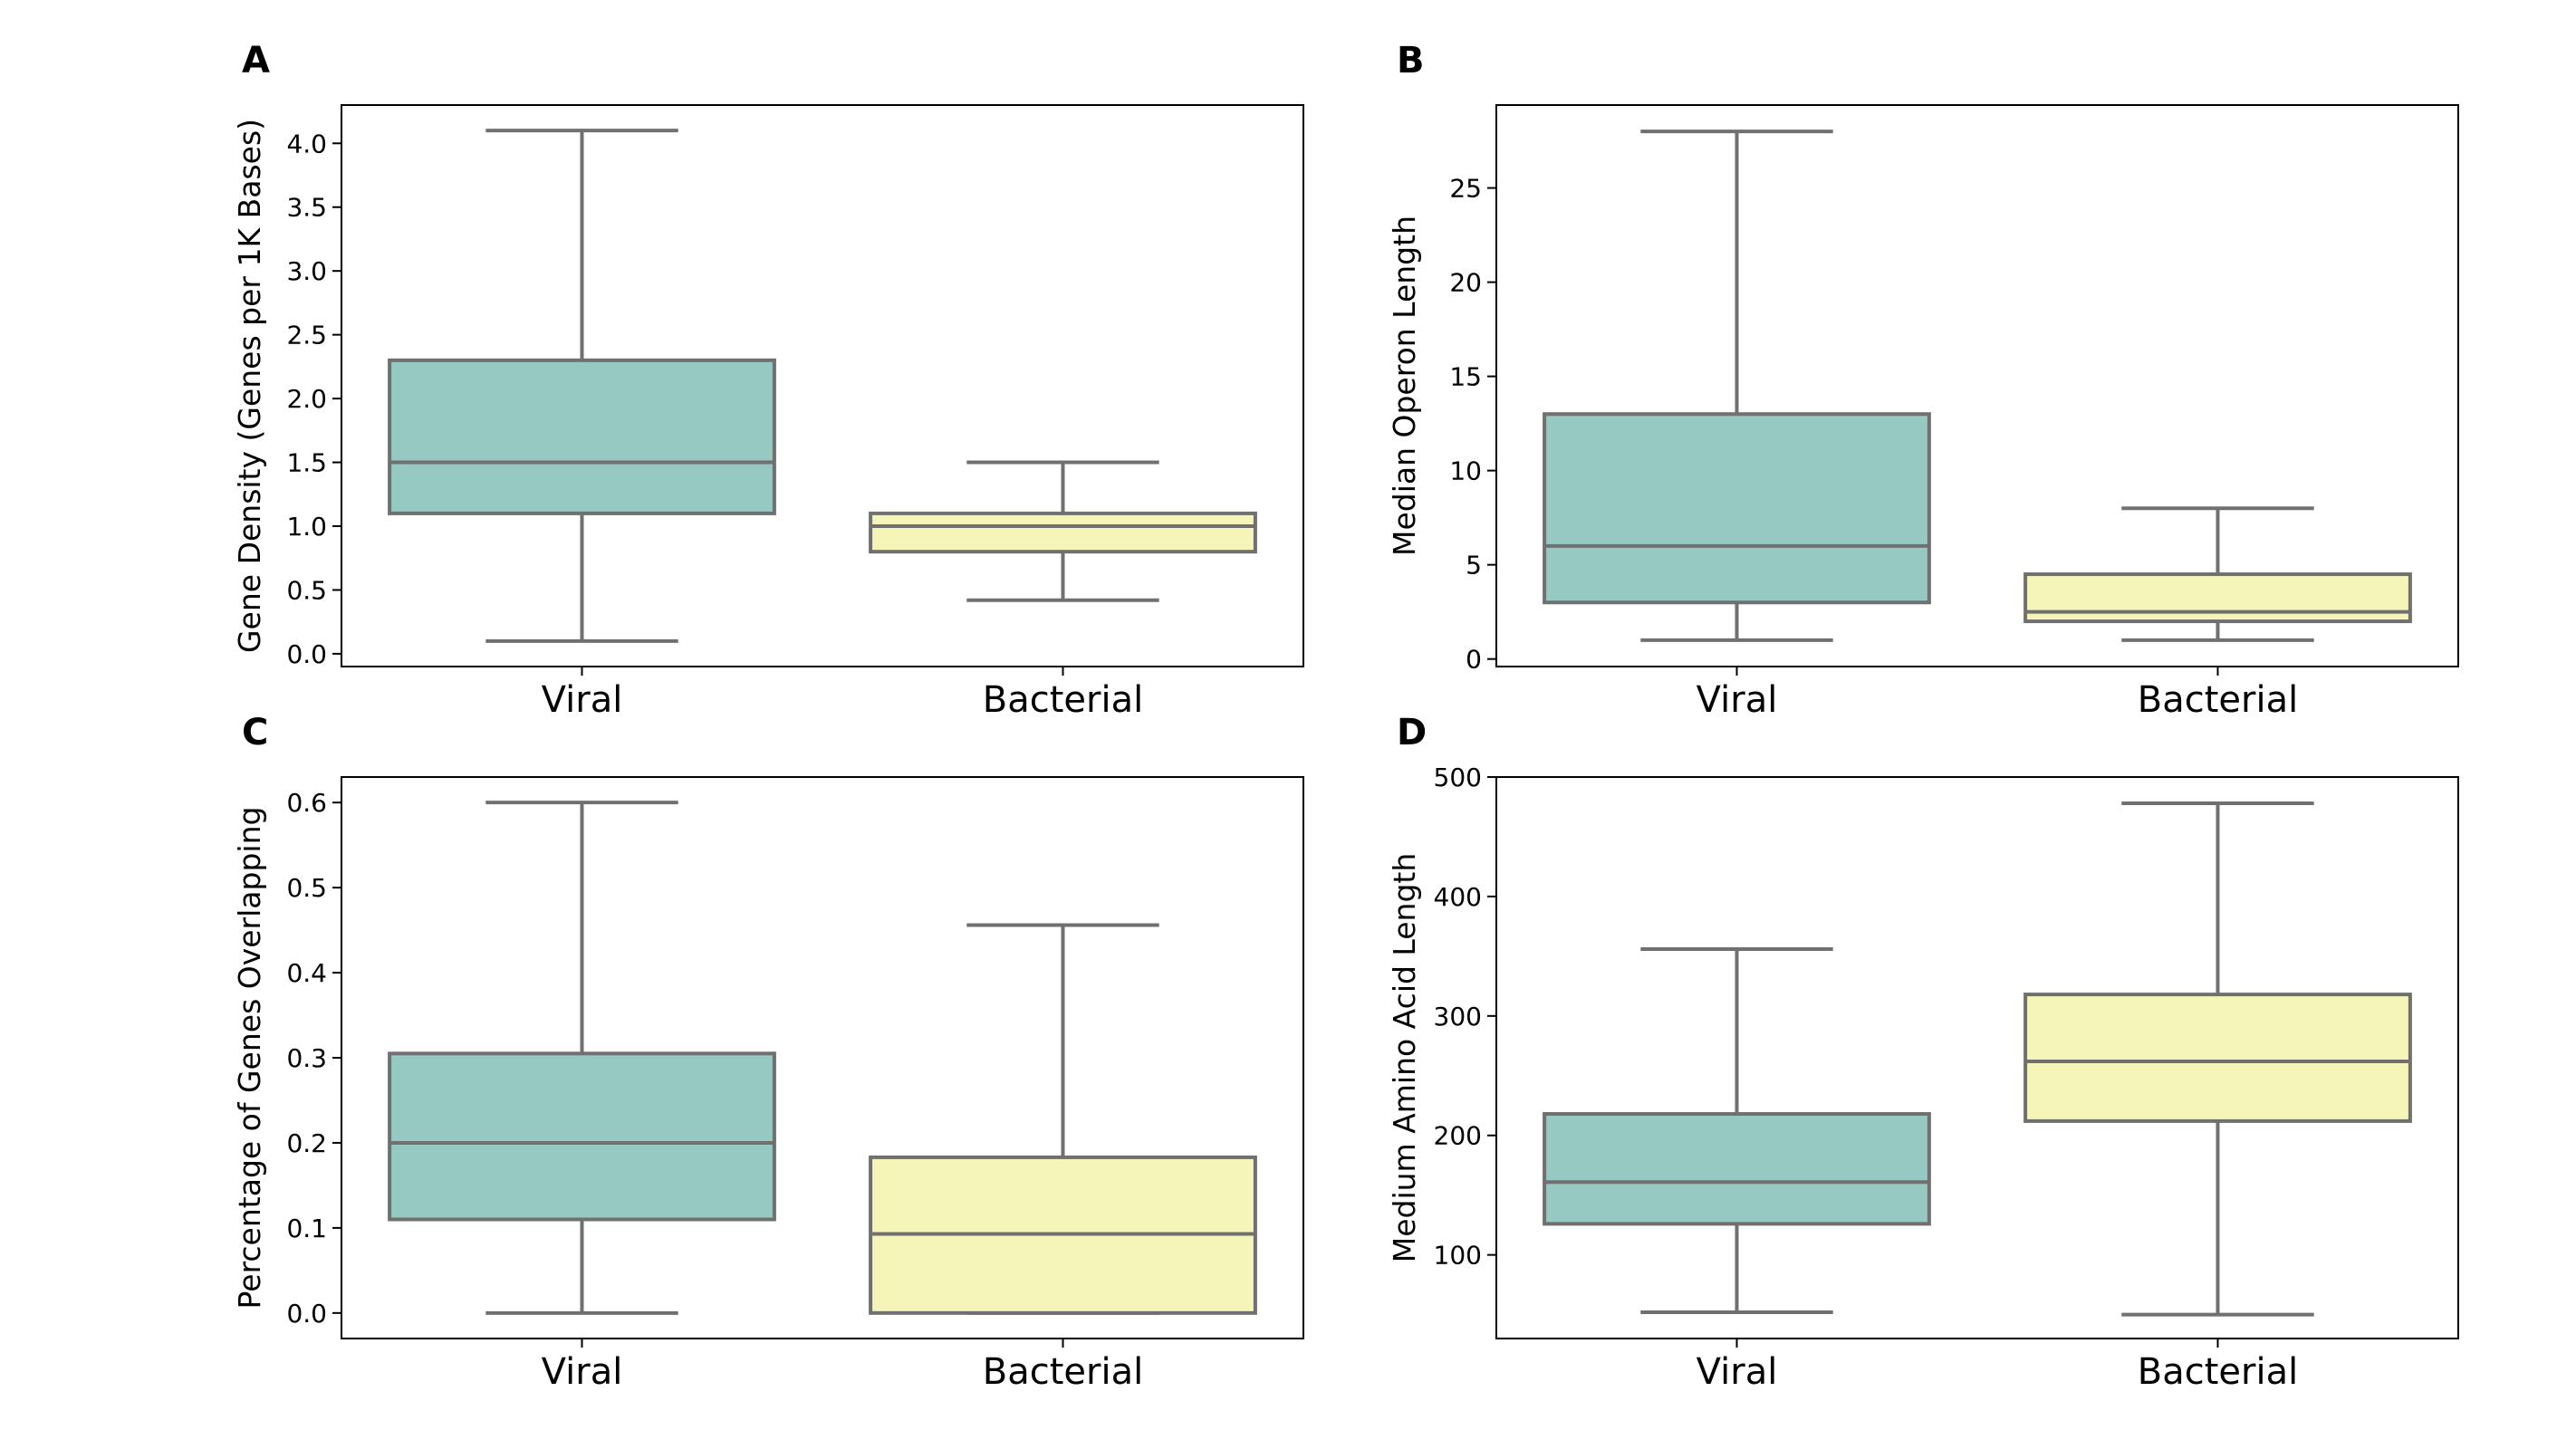 This screenshot has width=2576, height=1449. Describe the element at coordinates (1458, 897) in the screenshot. I see `y-tick-label: 400` at that location.